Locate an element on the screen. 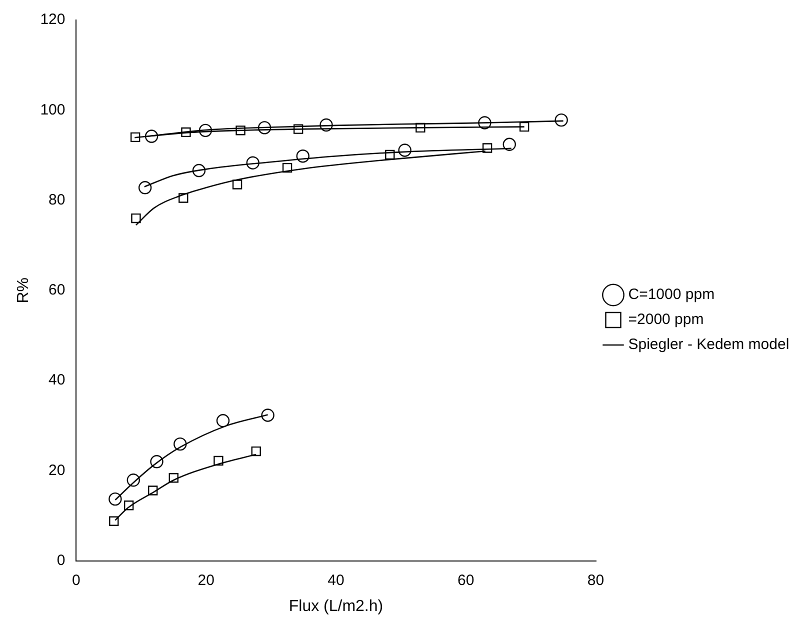  x-tick-label: 40 is located at coordinates (336, 580).